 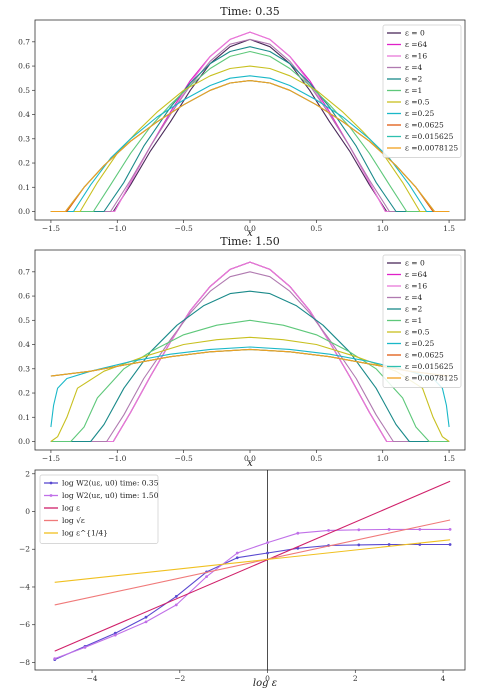 What do you see at coordinates (250, 11) in the screenshot?
I see `chart-title: Time: 0.35` at bounding box center [250, 11].